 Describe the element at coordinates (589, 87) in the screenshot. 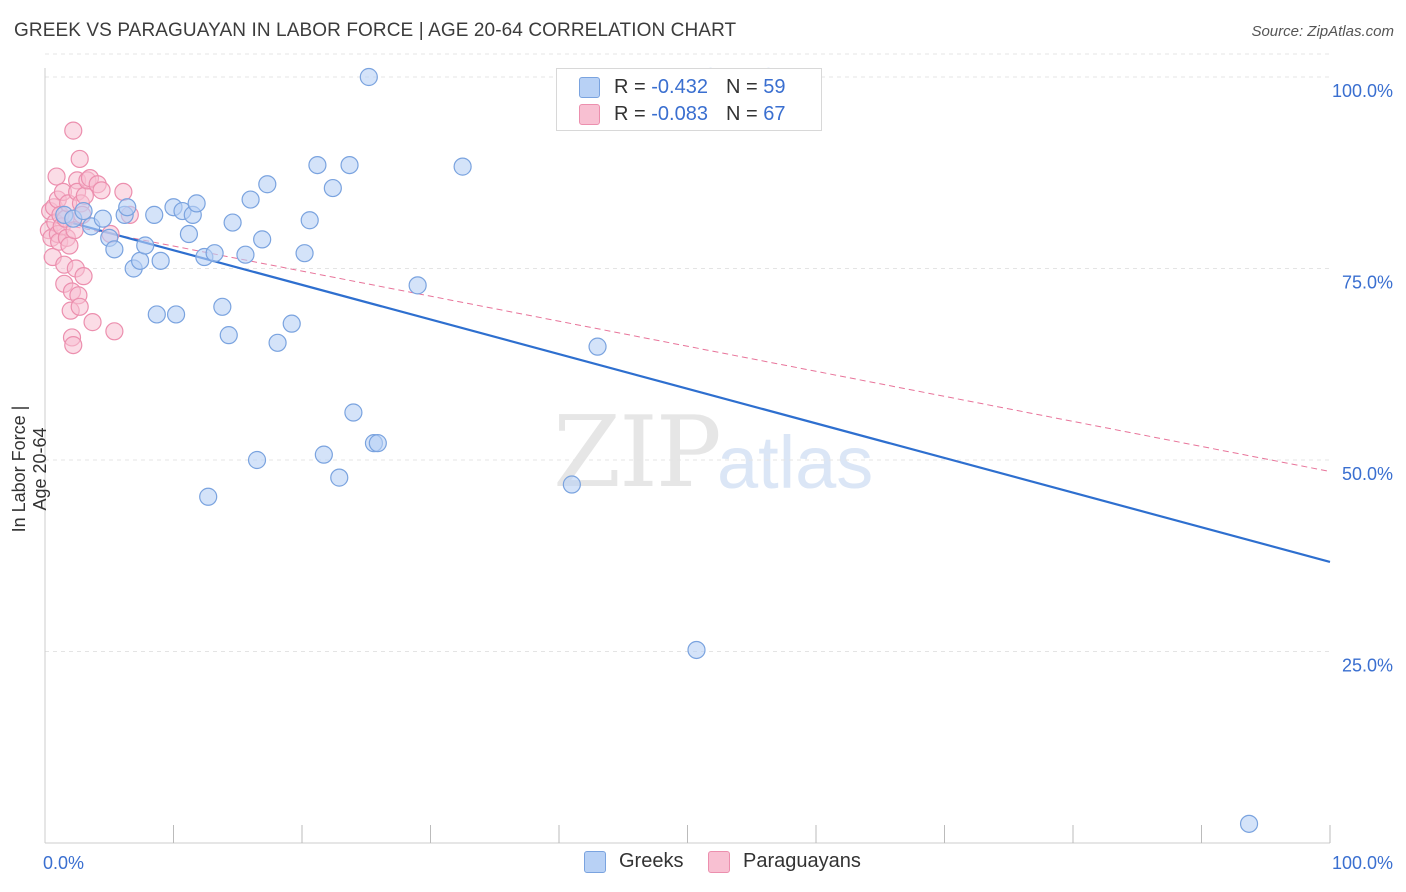

I see `legend-swatch-greeks` at that location.